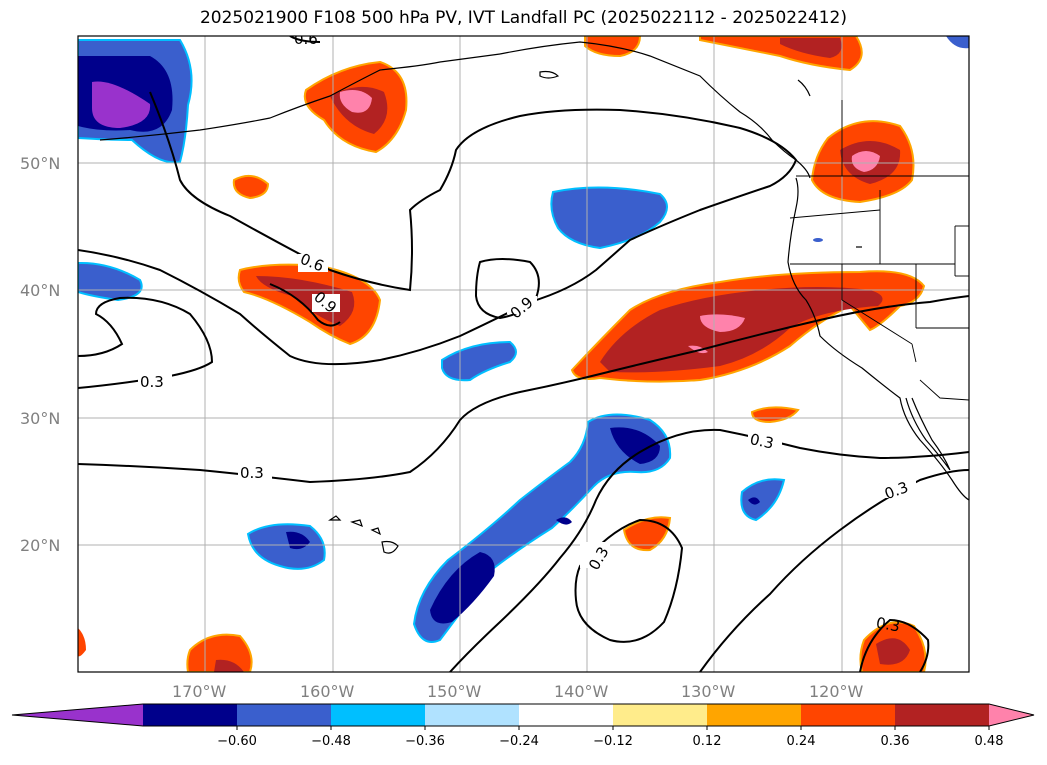 This screenshot has width=1047, height=765. I want to click on lon-label-170w: 170°W, so click(199, 691).